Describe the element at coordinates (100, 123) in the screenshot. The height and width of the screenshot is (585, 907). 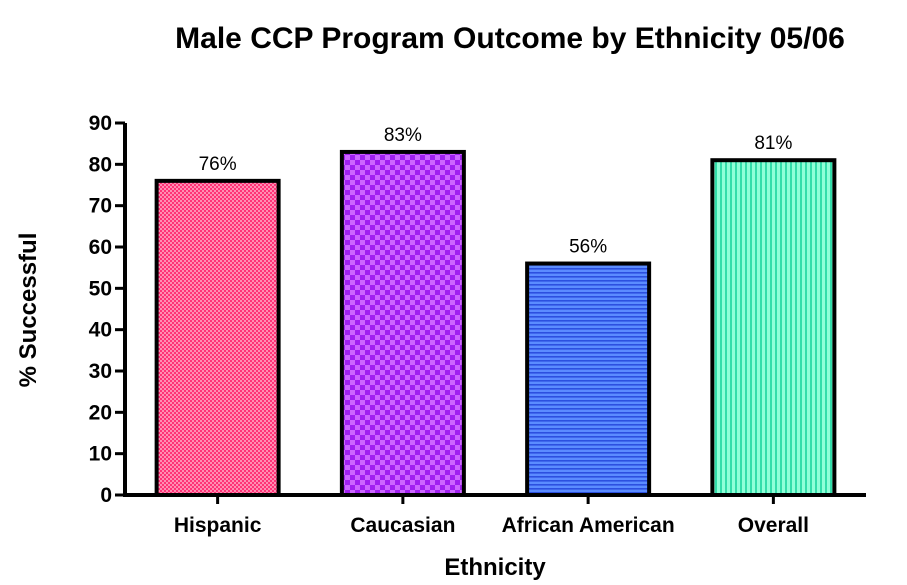
I see `y-tick-label: 90` at that location.